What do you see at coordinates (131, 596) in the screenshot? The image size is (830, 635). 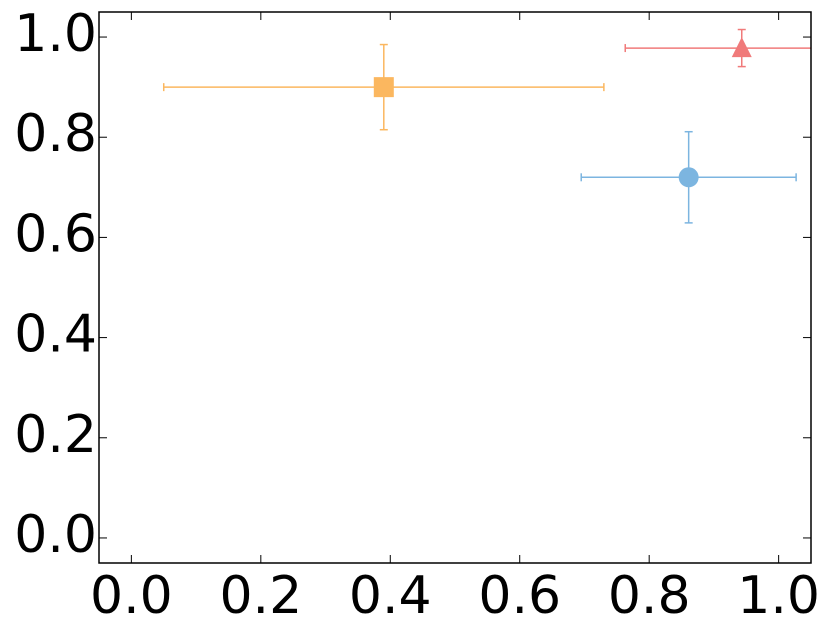 I see `x-tick-label: 0.0` at bounding box center [131, 596].